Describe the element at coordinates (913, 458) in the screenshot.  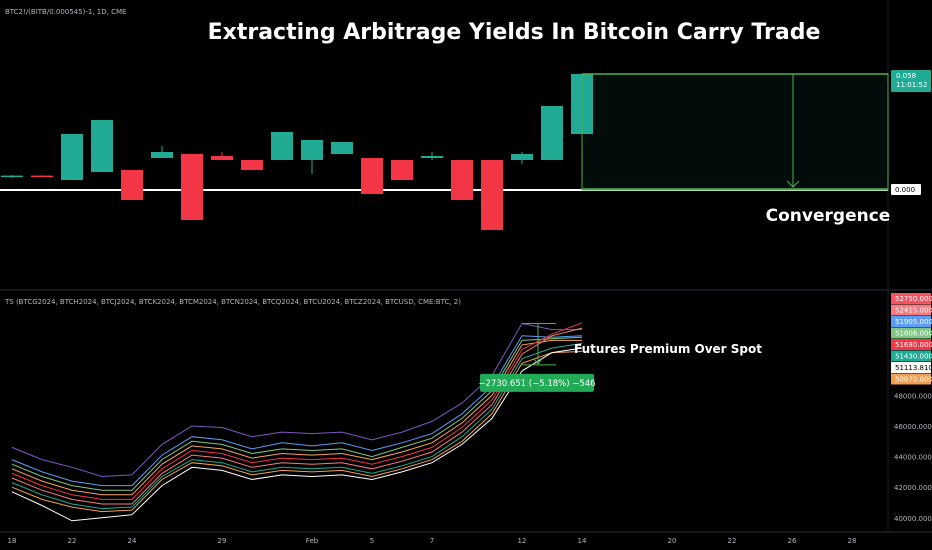
I see `y-tick-label: 44000.000` at that location.